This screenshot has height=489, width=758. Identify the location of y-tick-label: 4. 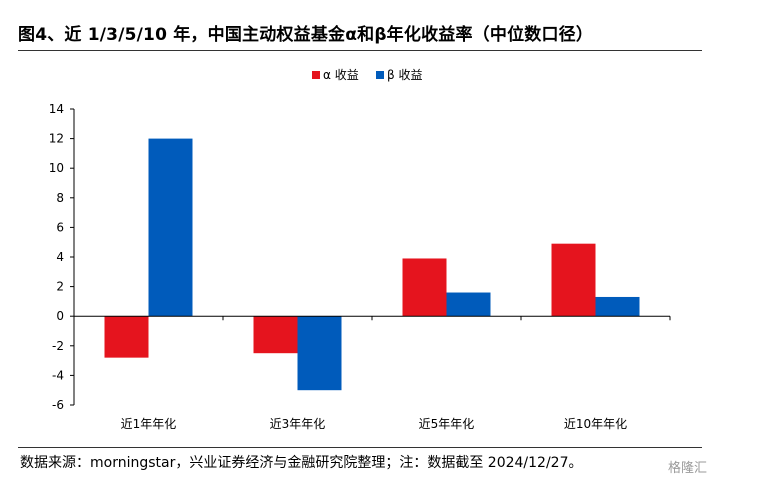
(60, 257).